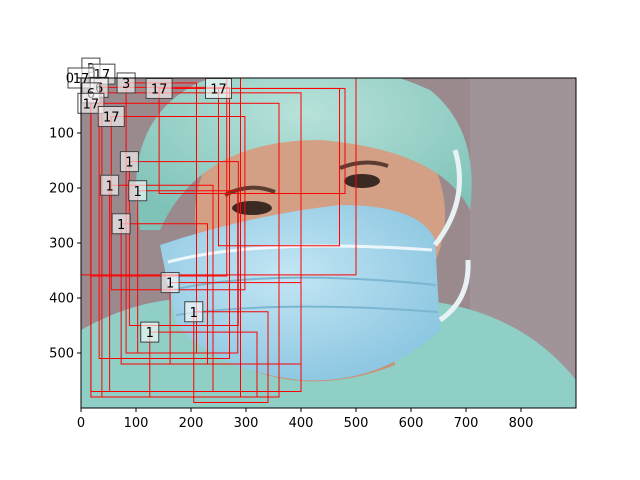 This screenshot has width=640, height=480. Describe the element at coordinates (411, 423) in the screenshot. I see `x-tick-label: 600` at that location.